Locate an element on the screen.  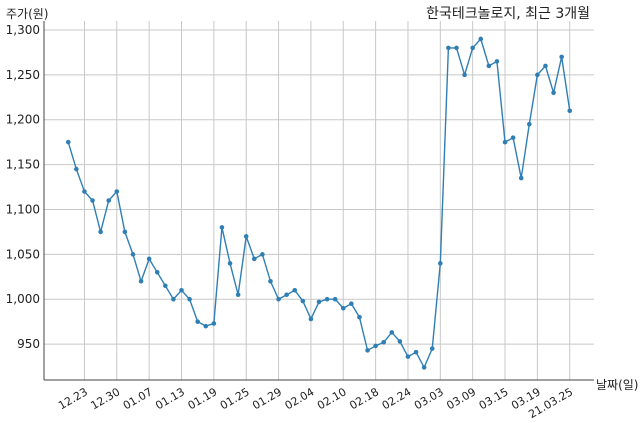
chart-title: 한국테크놀로지, 최근 3개월 is located at coordinates (508, 14).